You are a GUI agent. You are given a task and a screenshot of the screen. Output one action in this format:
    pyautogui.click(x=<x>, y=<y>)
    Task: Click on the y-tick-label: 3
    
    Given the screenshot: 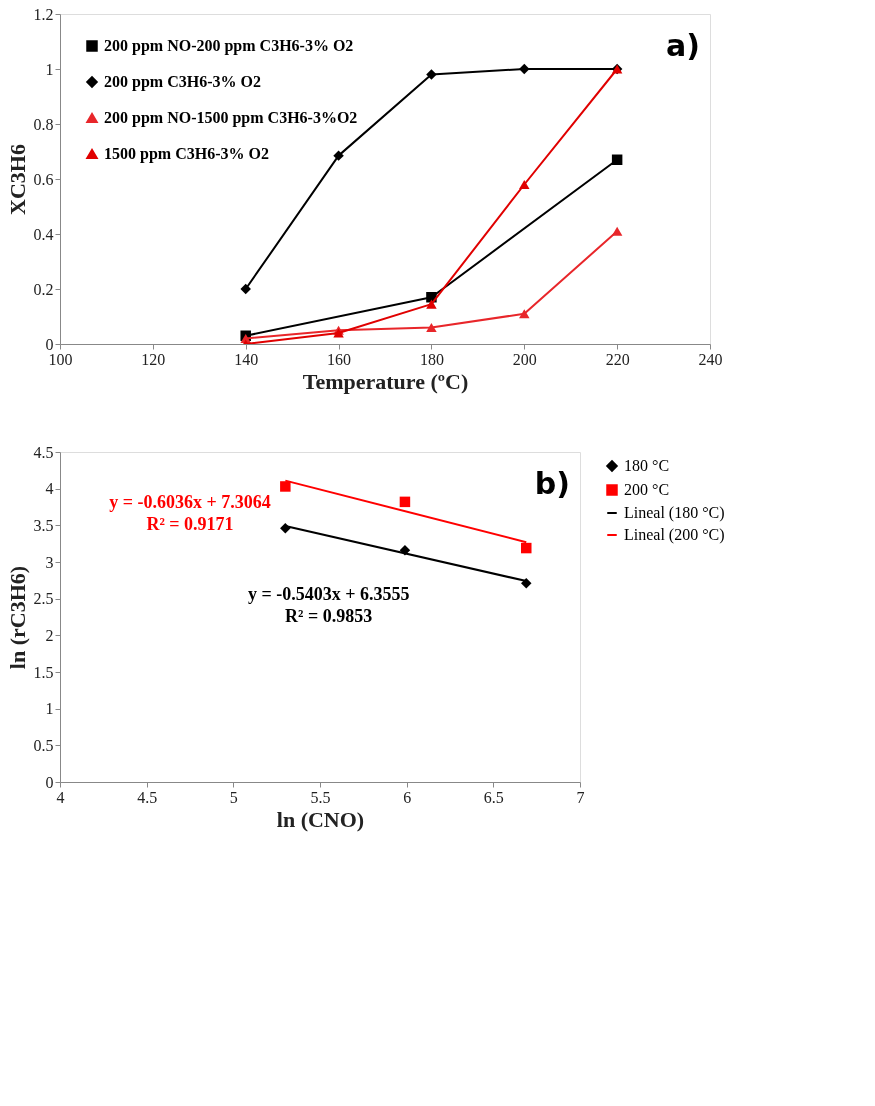 What is the action you would take?
    pyautogui.click(x=49, y=562)
    